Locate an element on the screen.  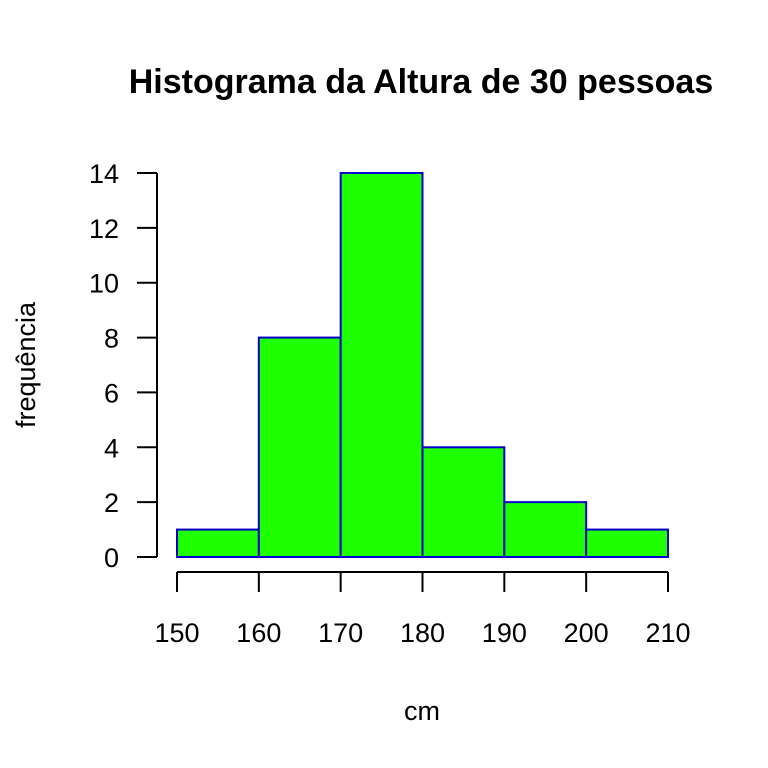
x-tick-label: 180 is located at coordinates (422, 633).